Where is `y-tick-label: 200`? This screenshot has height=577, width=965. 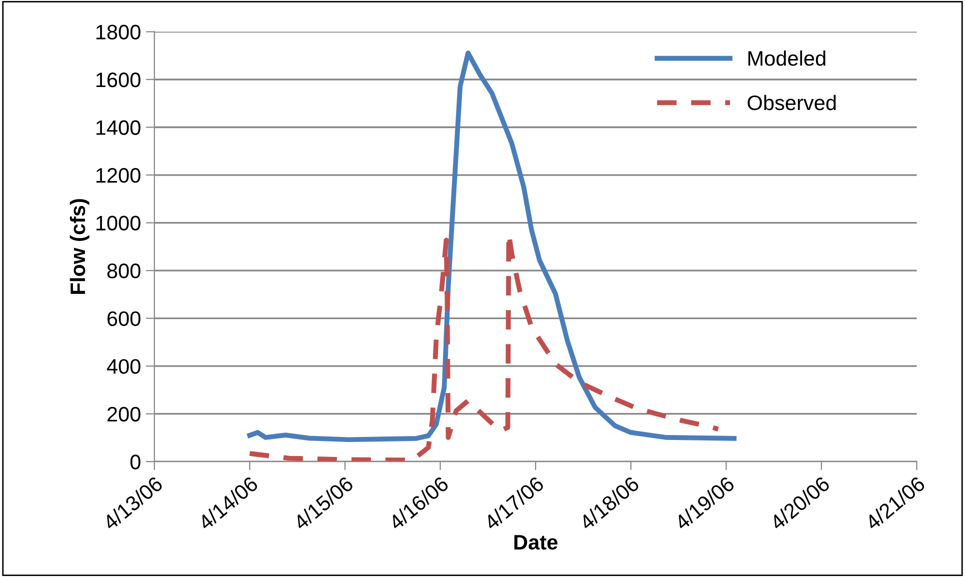 y-tick-label: 200 is located at coordinates (124, 414).